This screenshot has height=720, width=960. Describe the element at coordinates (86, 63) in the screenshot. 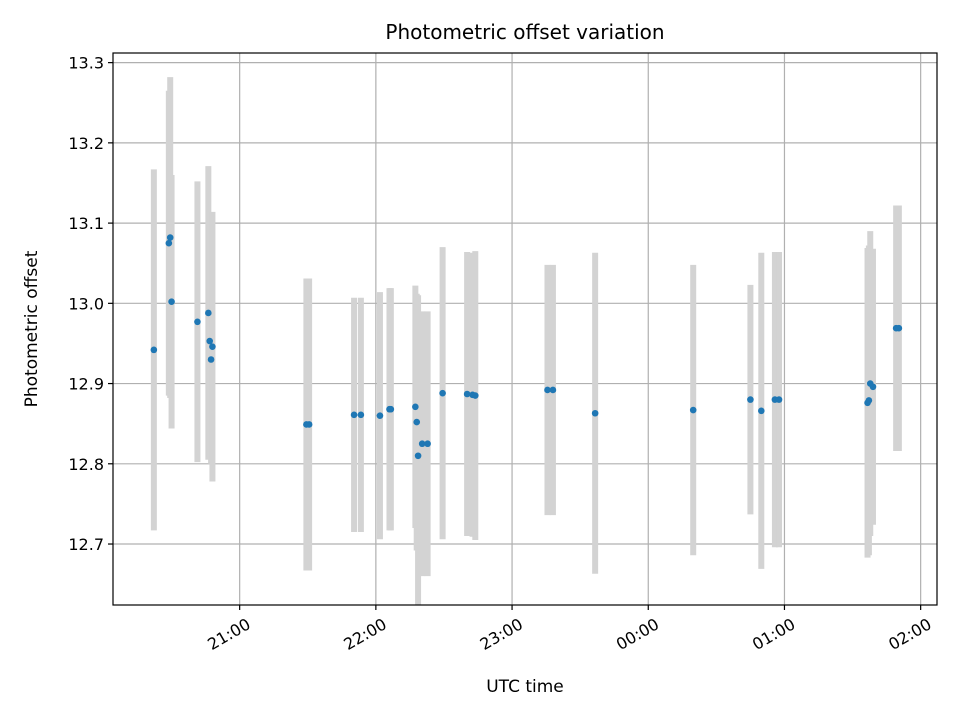

I see `y-tick-label: 13.3` at that location.